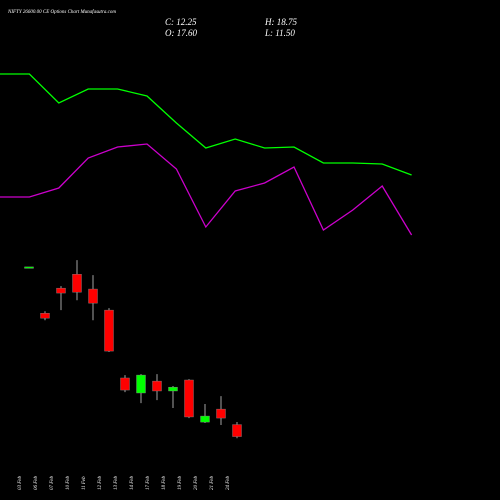  I want to click on x-tick-label: 10 Feb, so click(68, 482).